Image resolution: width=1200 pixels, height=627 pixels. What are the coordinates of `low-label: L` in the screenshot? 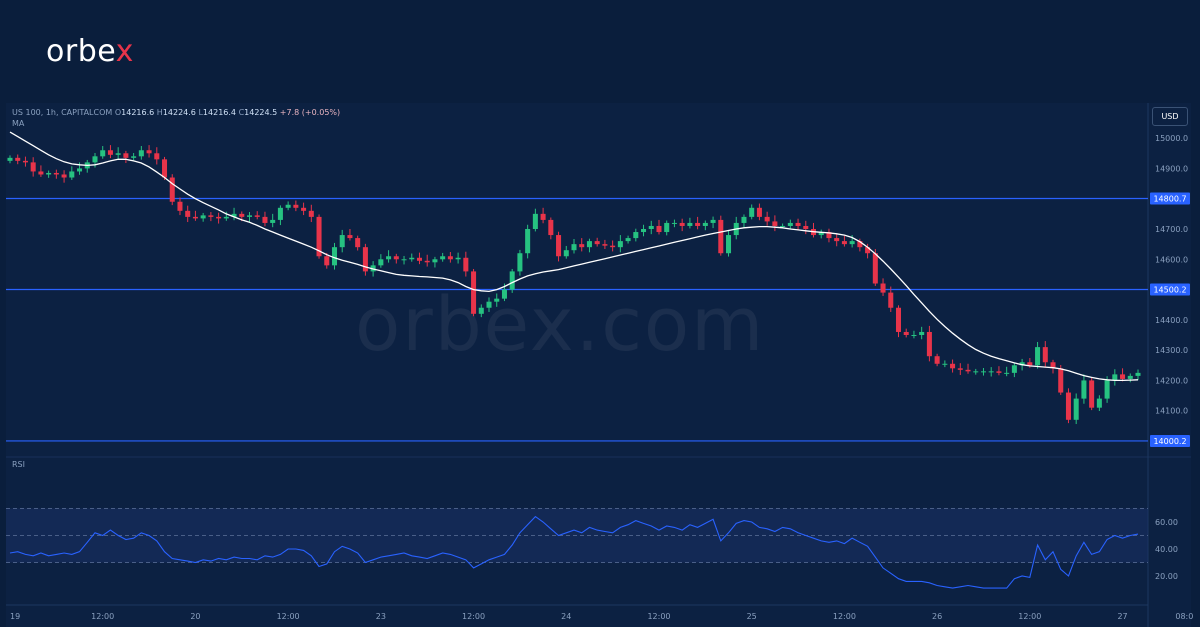 It's located at (200, 112).